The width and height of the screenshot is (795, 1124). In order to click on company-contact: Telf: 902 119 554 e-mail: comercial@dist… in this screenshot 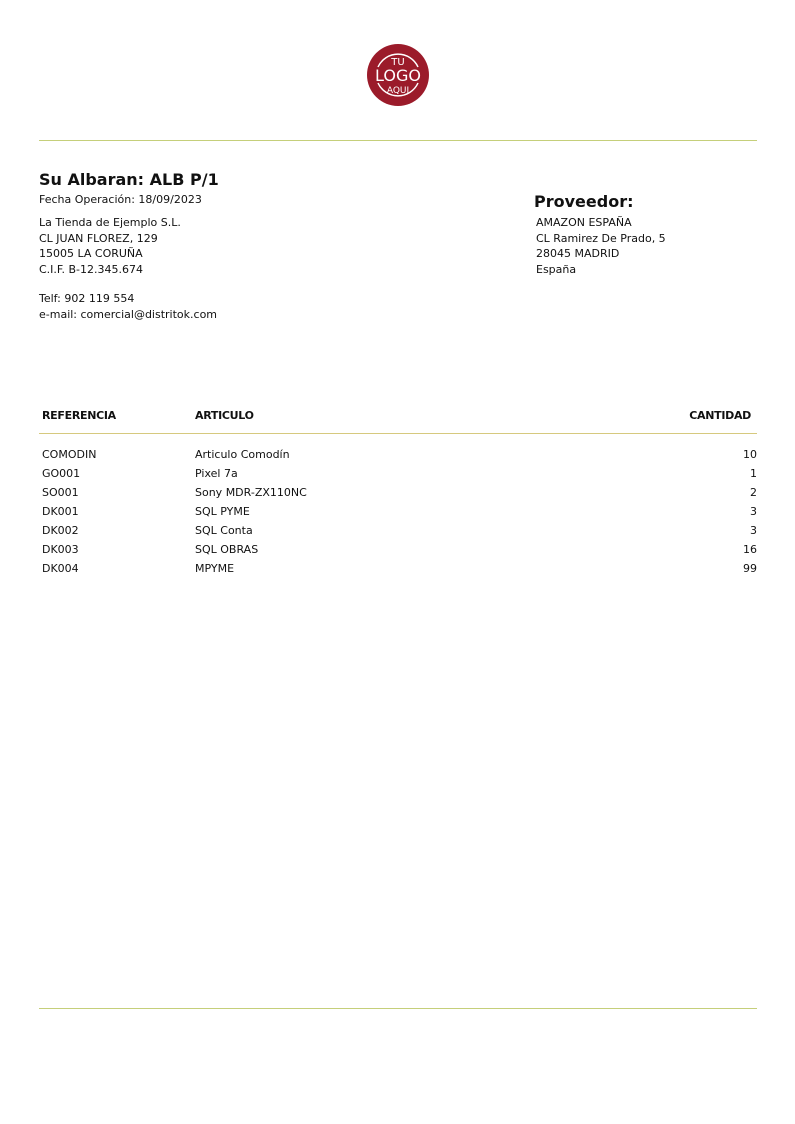, I will do `click(128, 306)`.